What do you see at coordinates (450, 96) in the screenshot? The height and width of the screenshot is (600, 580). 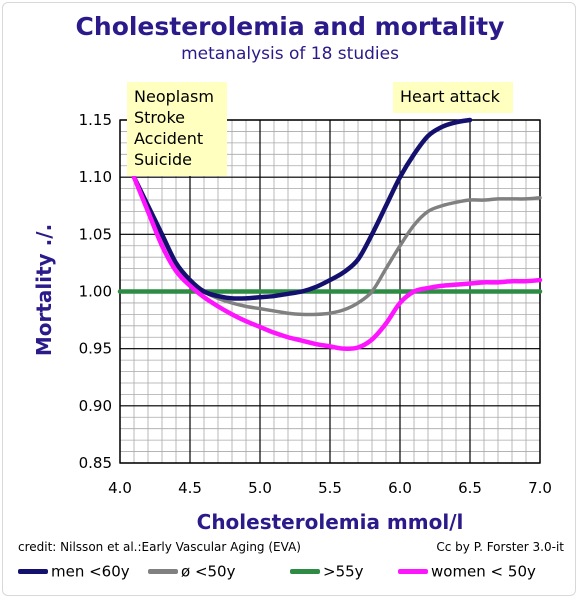 I see `annotation-text: Heart attack` at bounding box center [450, 96].